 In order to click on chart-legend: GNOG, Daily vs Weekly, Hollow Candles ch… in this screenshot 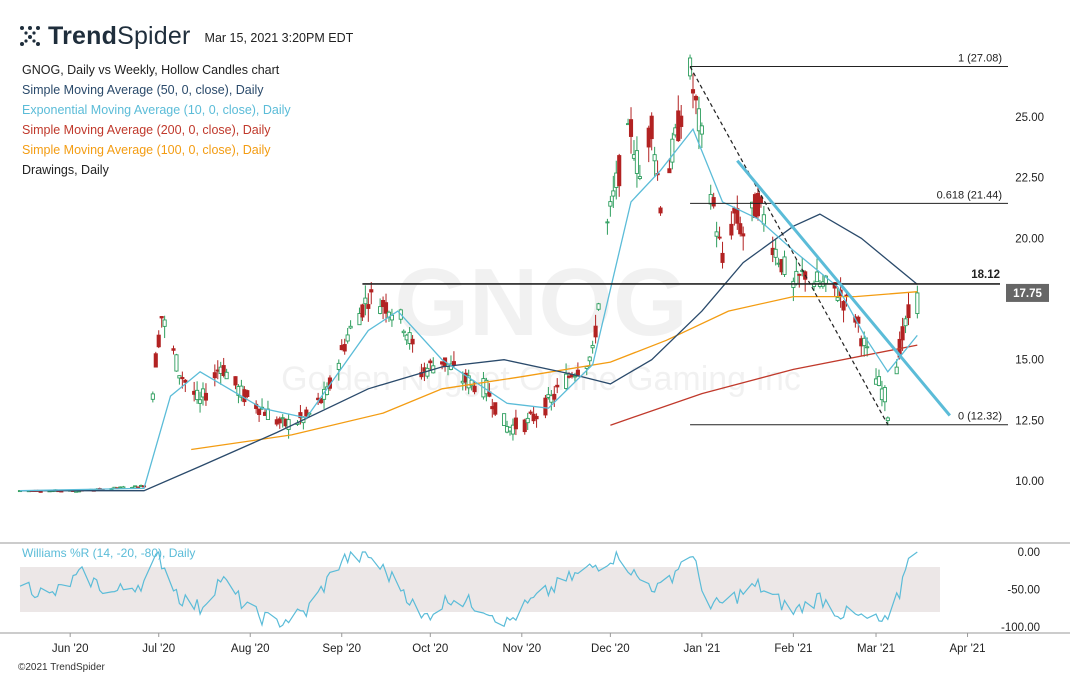, I will do `click(156, 120)`.